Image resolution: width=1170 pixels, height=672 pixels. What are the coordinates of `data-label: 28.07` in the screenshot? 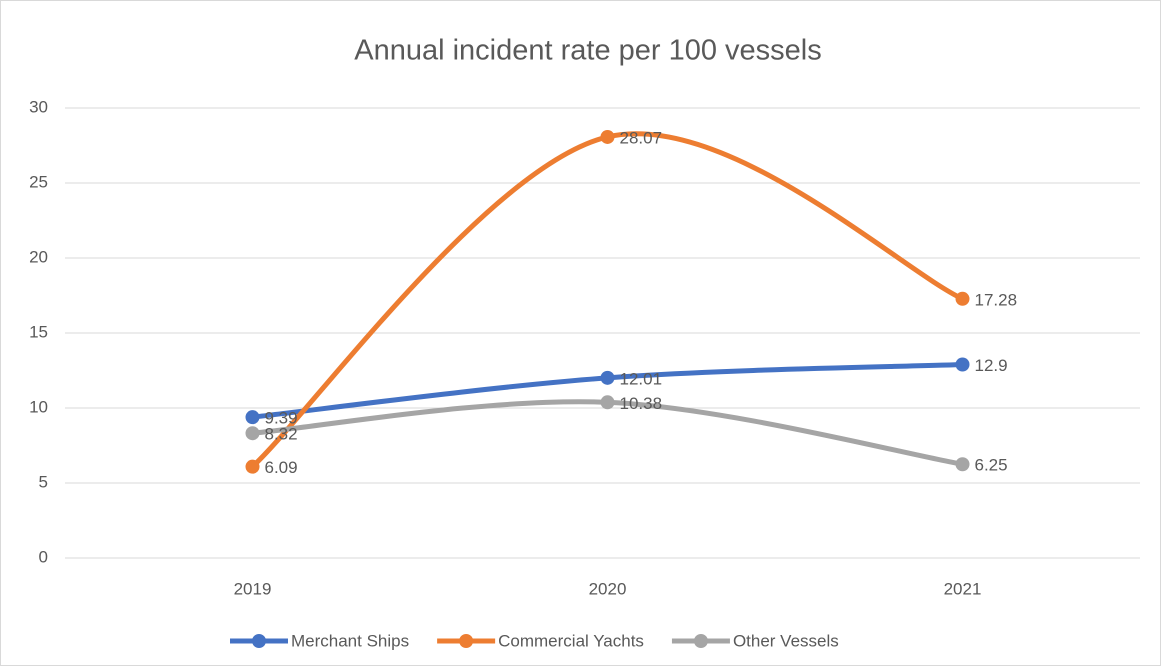 It's located at (641, 137).